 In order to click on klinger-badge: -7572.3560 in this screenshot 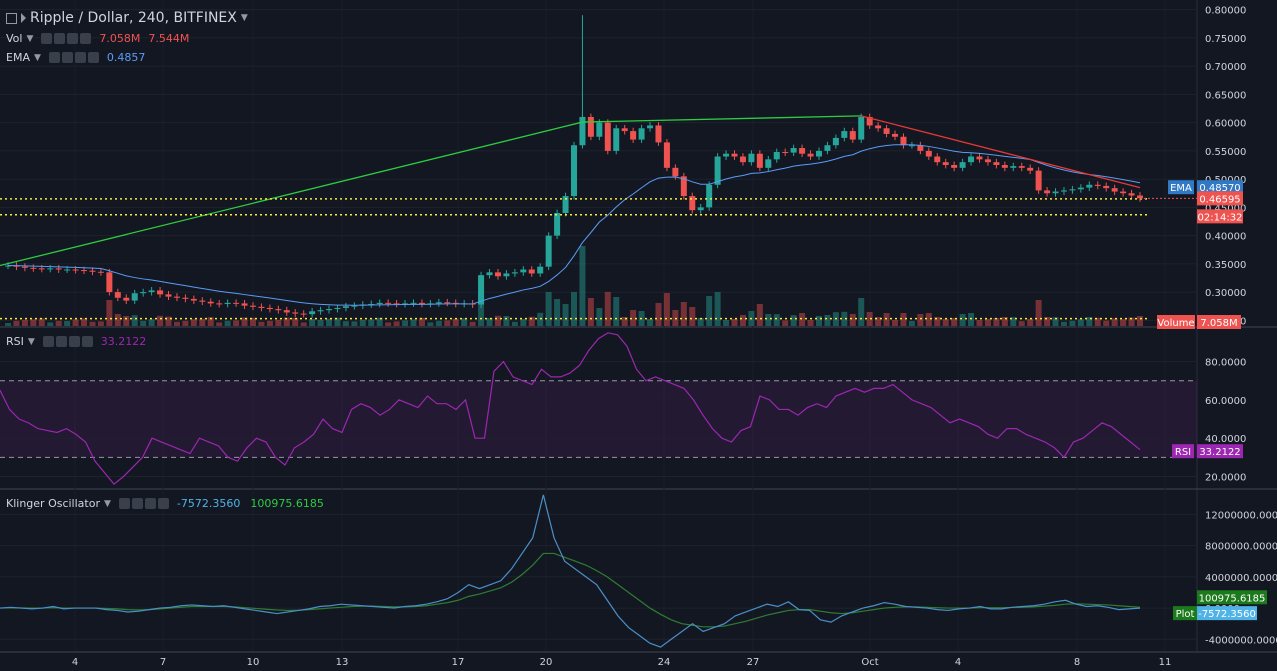, I will do `click(1227, 614)`.